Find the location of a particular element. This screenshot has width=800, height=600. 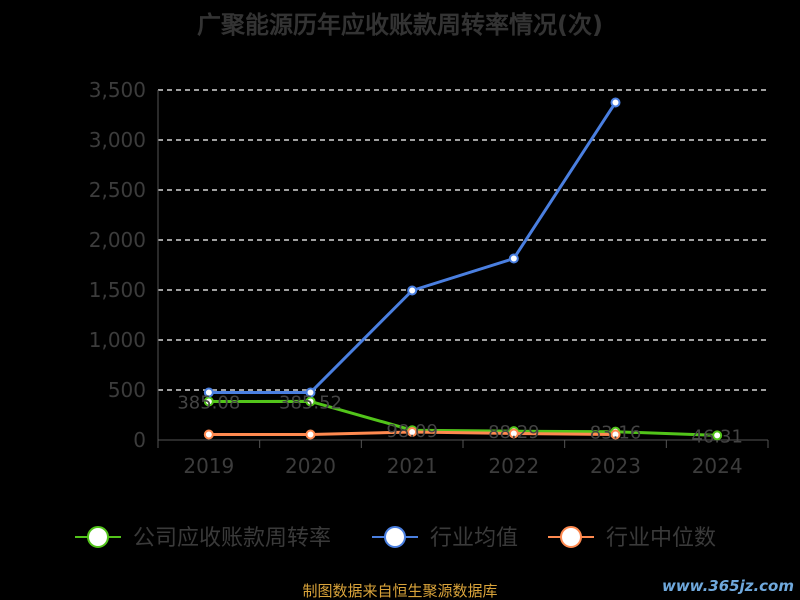

data-label: 83.16 is located at coordinates (616, 433).